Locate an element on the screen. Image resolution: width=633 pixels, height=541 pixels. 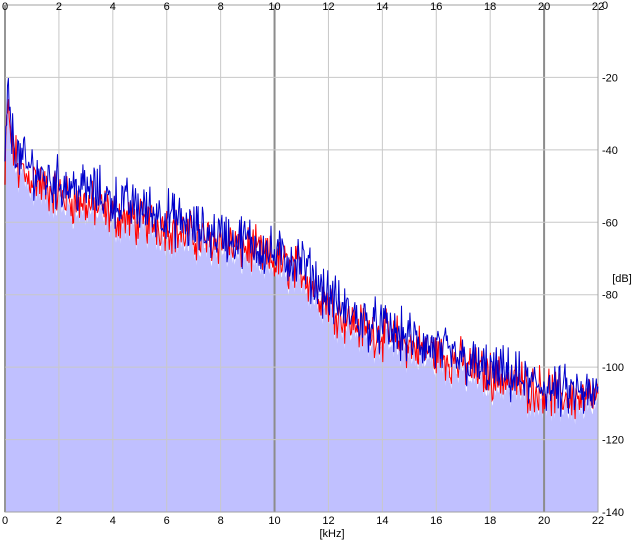
y-tick--60: -60 is located at coordinates (610, 223).